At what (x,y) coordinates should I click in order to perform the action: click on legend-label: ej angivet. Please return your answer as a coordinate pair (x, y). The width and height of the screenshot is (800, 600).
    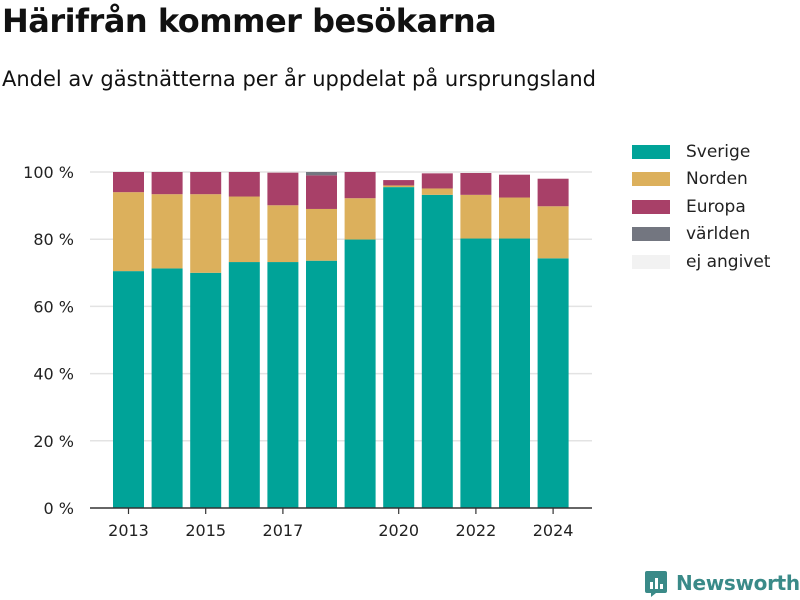
    Looking at the image, I should click on (728, 261).